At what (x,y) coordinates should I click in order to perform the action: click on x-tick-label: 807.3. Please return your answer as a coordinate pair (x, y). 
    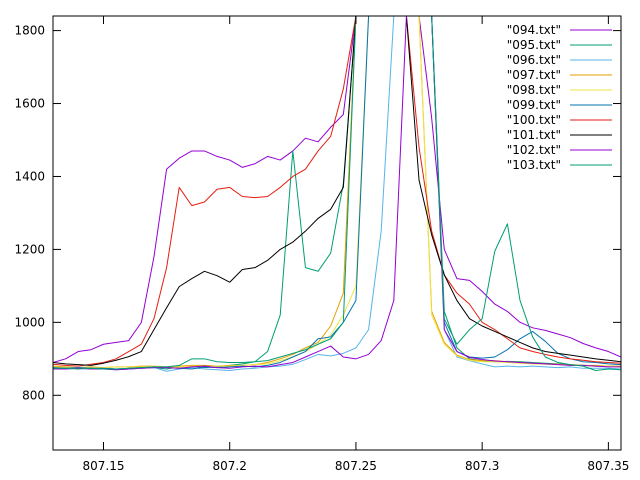
    Looking at the image, I should click on (482, 466).